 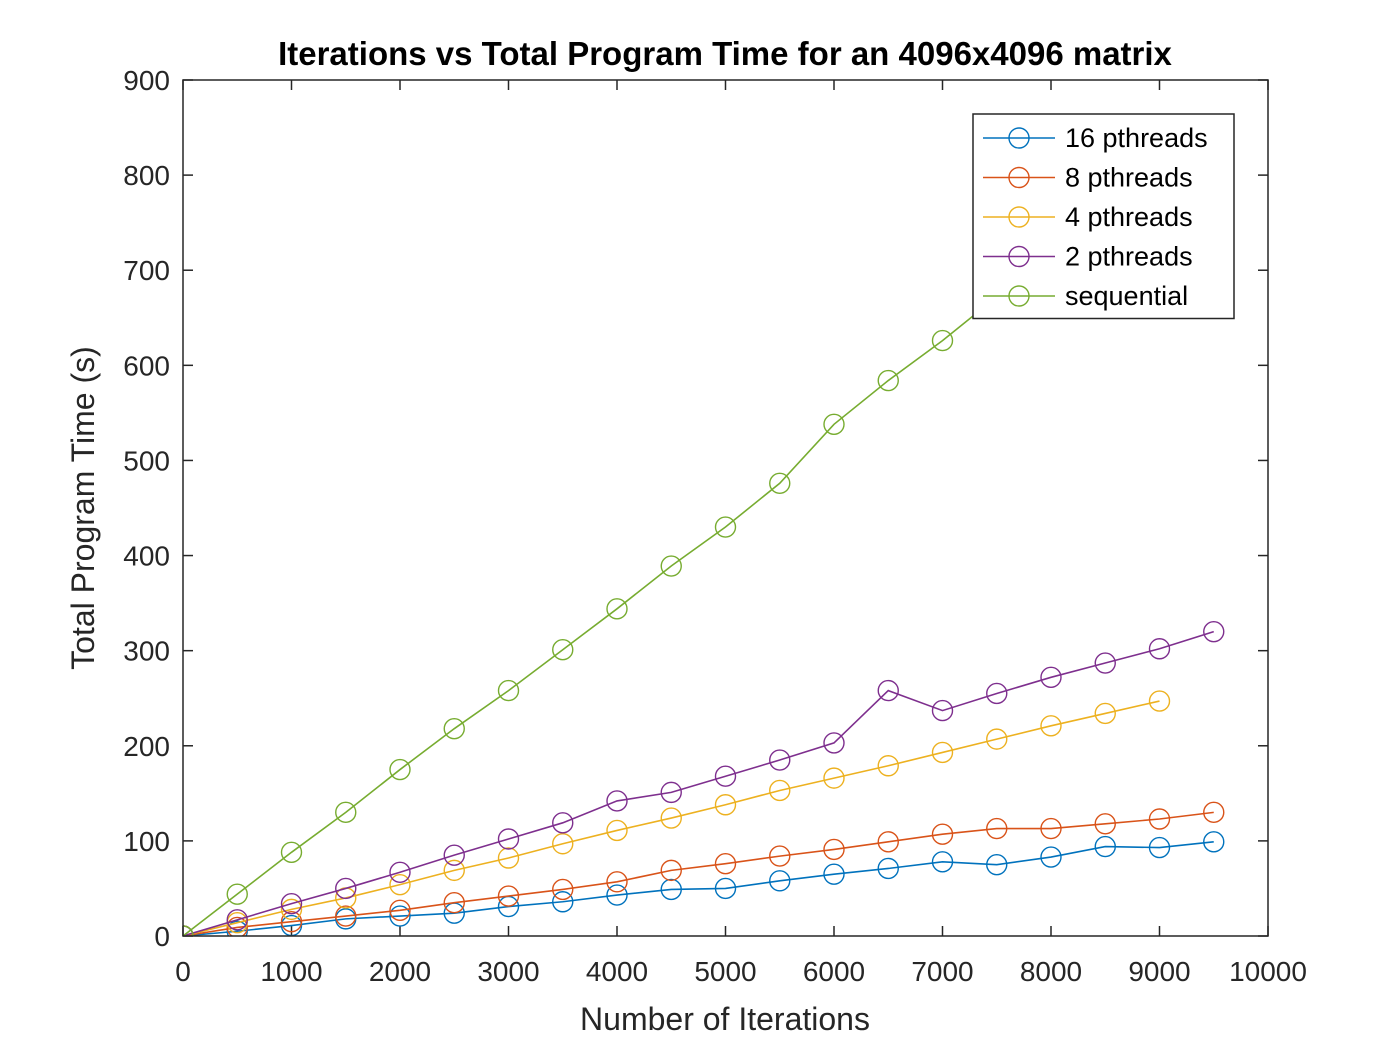 I want to click on legend-item: 2 pthreads, so click(x=1088, y=257).